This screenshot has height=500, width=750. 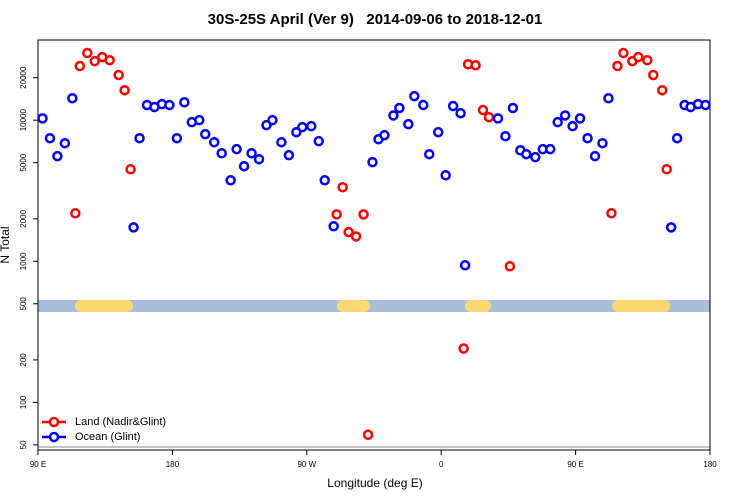 I want to click on y-tick-label: 20000, so click(x=23, y=77).